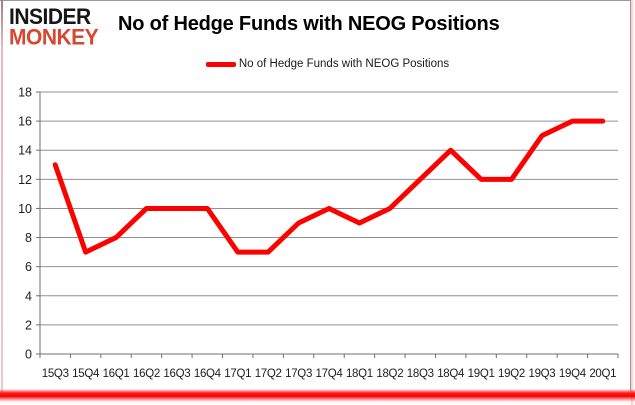  What do you see at coordinates (176, 374) in the screenshot?
I see `svg-text: 16Q3` at bounding box center [176, 374].